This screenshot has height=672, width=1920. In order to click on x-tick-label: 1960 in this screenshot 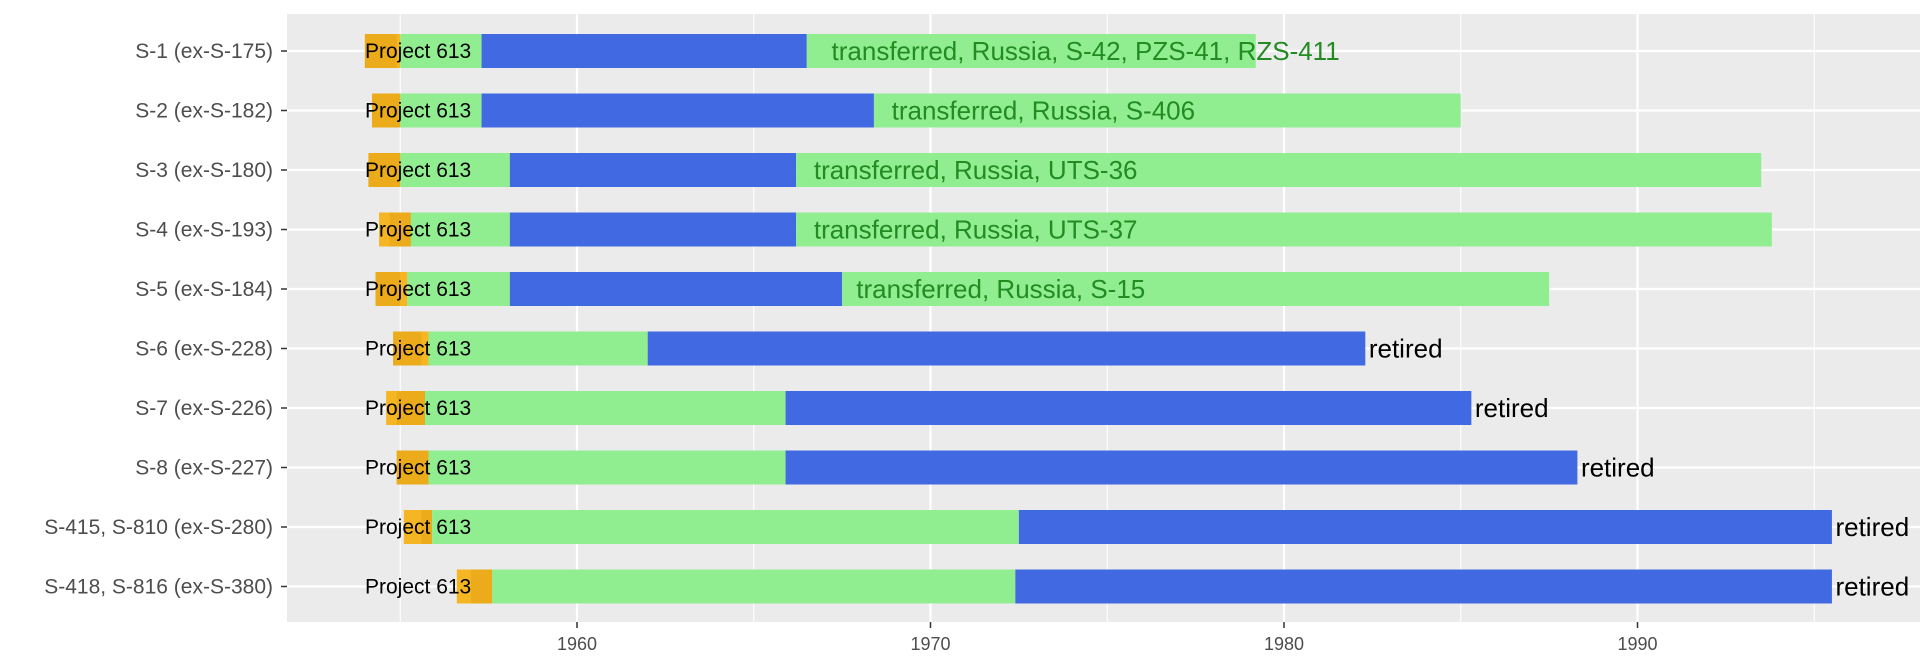, I will do `click(577, 644)`.